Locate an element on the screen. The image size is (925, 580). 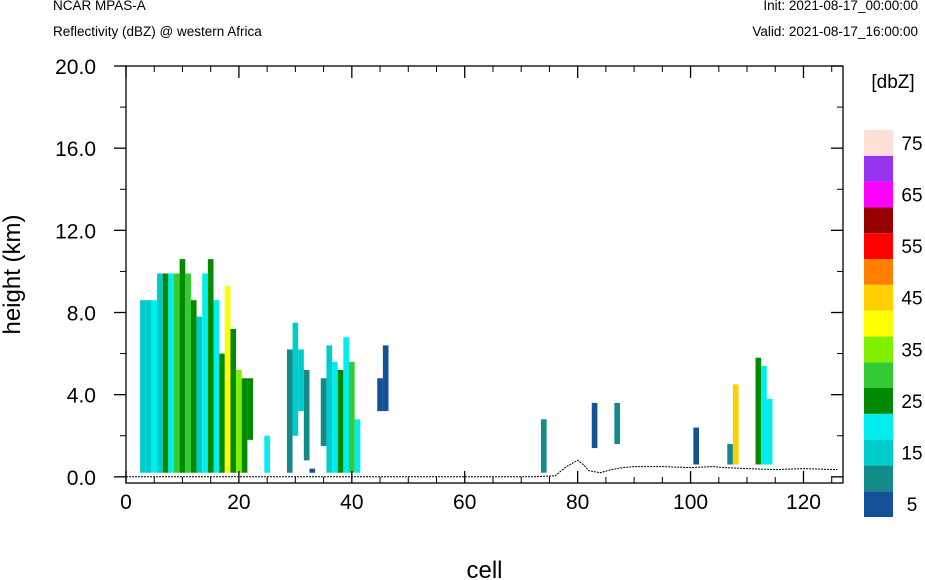
x-tick-label: 120 is located at coordinates (803, 502).